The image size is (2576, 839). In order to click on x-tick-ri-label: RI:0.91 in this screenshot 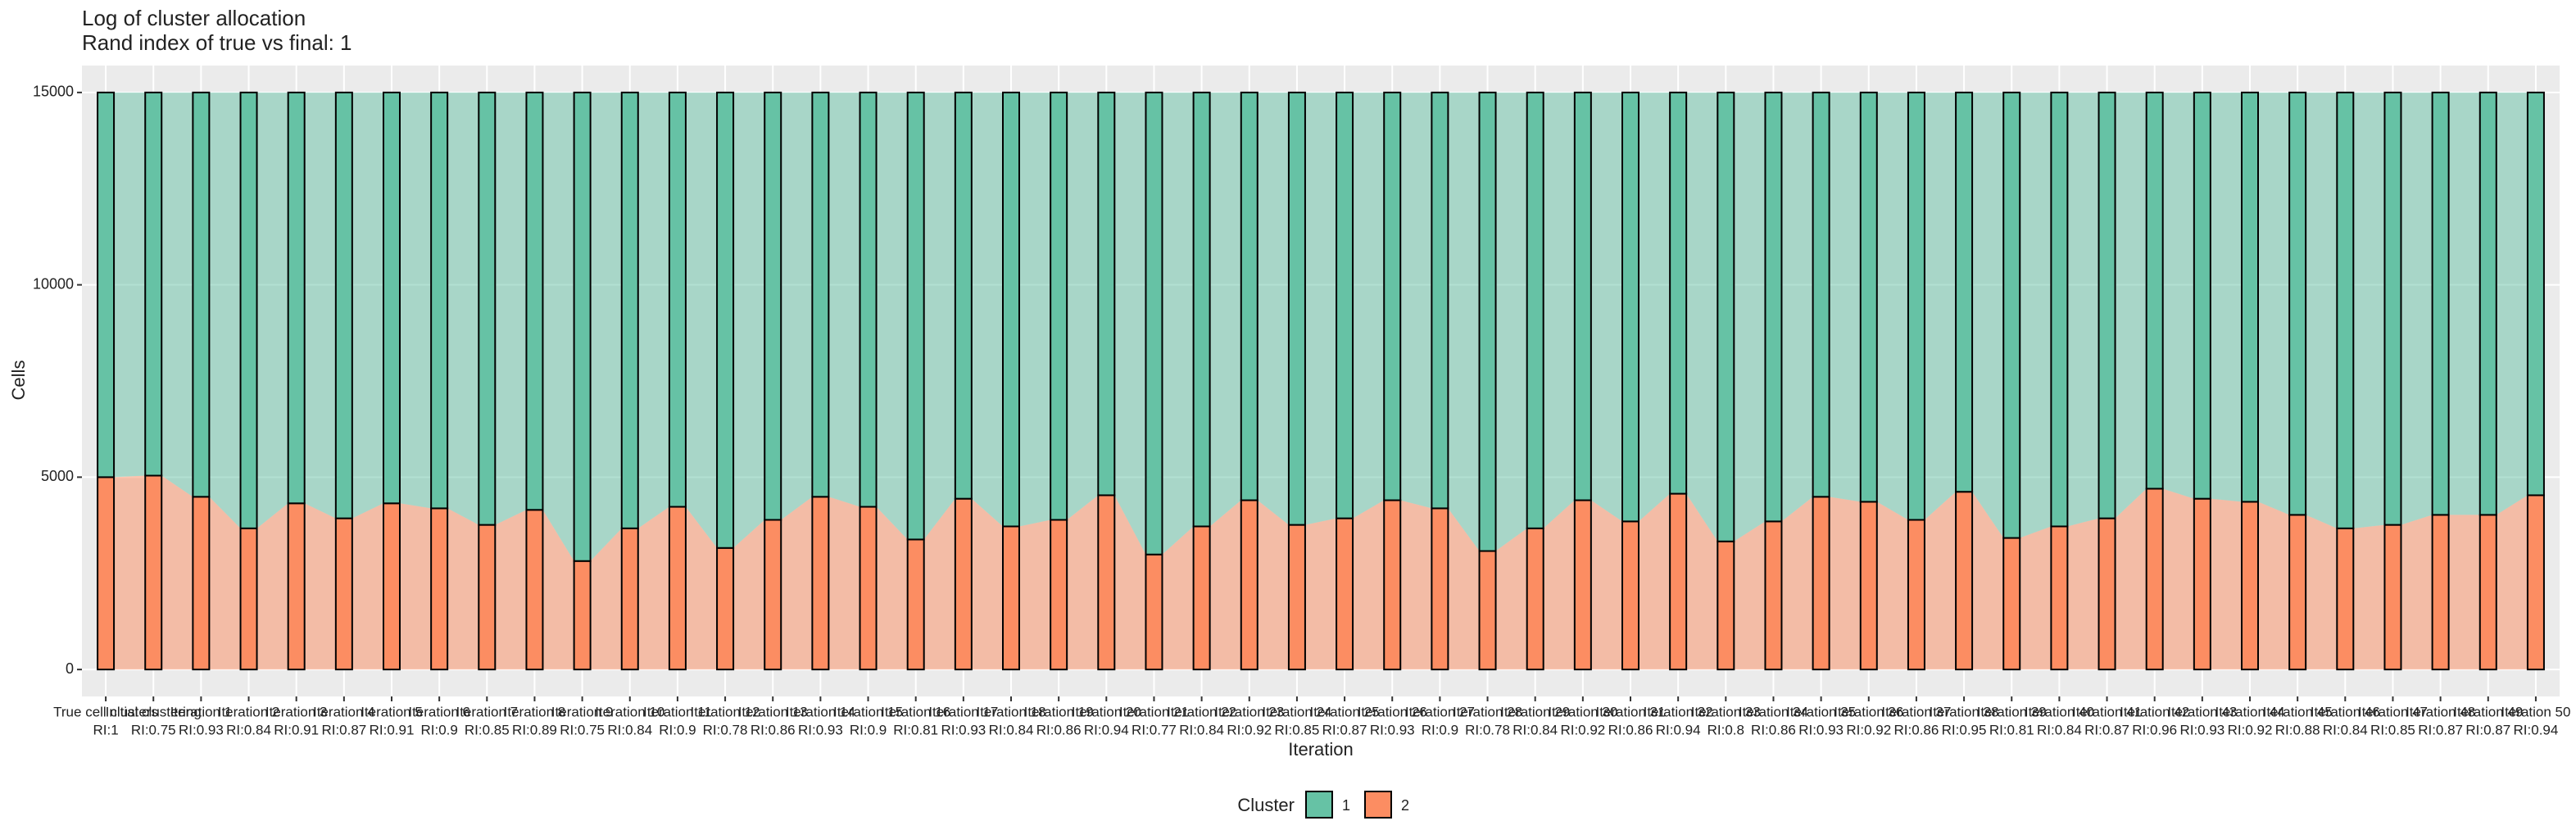, I will do `click(296, 729)`.